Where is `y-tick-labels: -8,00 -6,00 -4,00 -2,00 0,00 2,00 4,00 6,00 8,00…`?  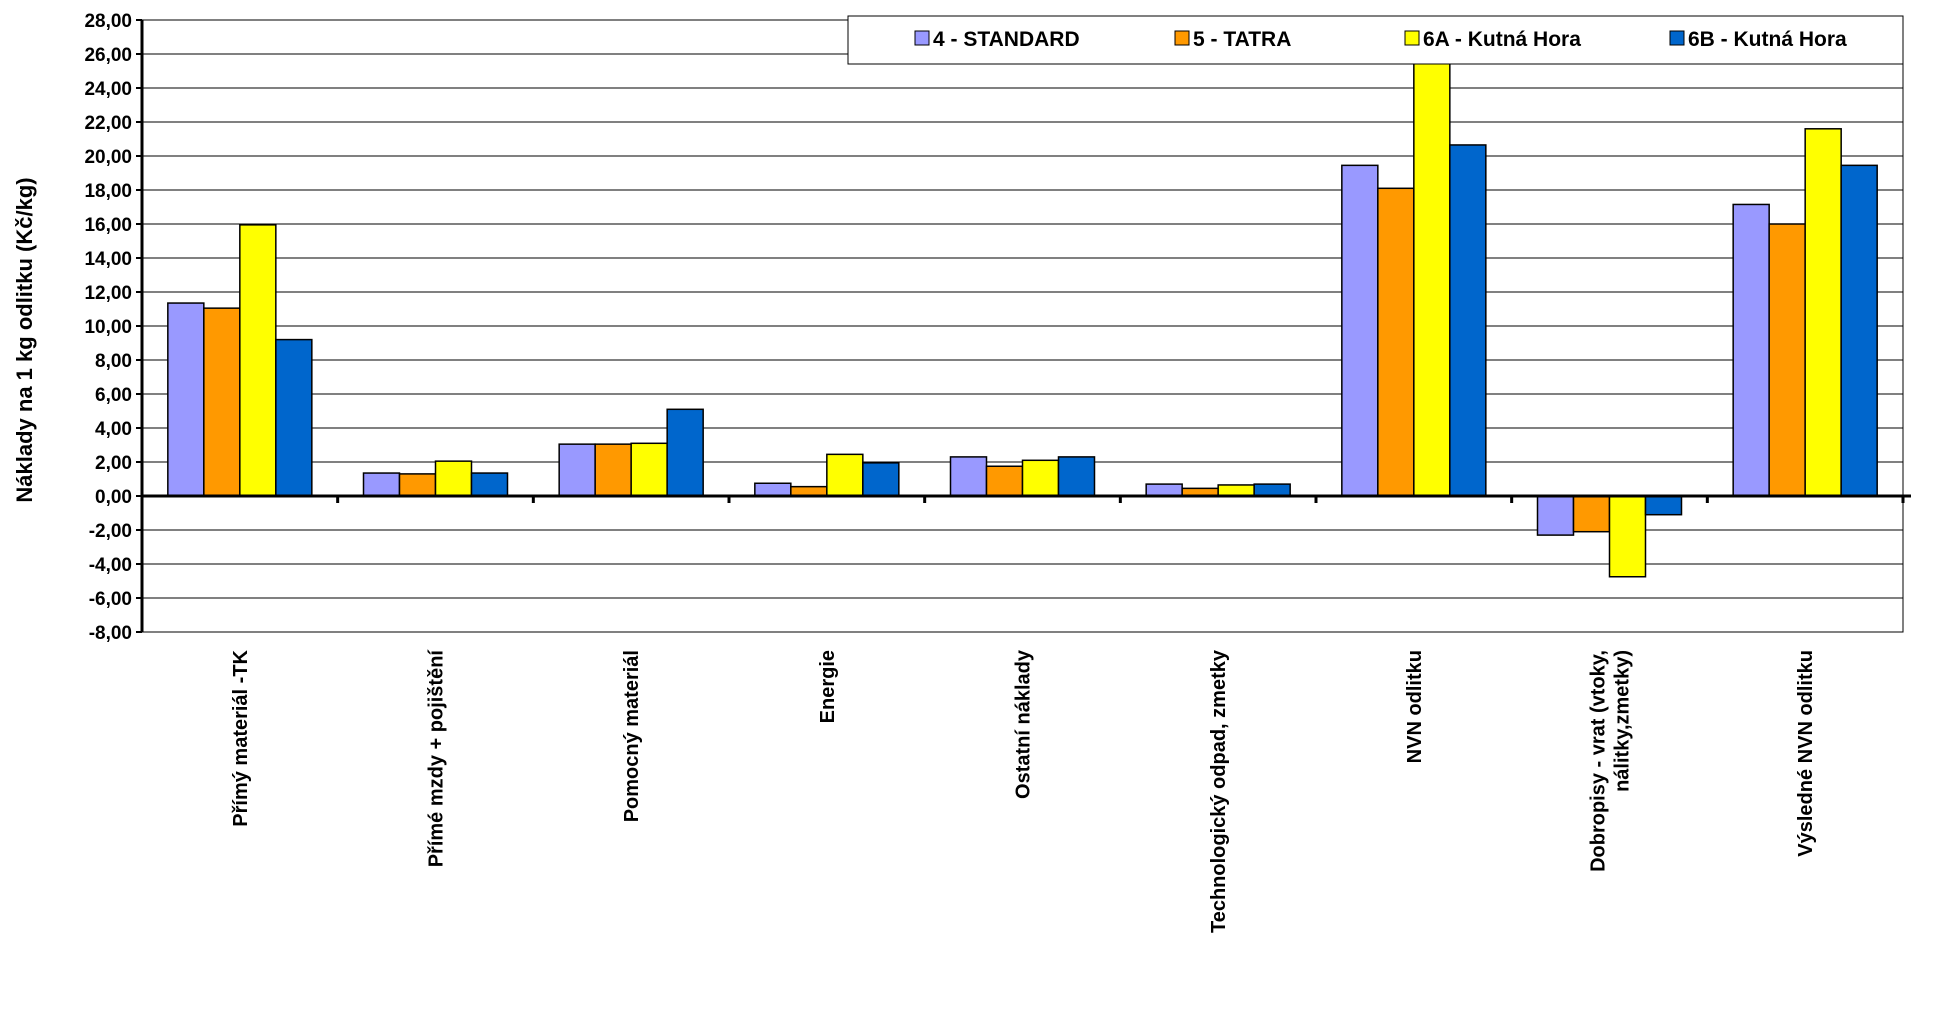 y-tick-labels: -8,00 -6,00 -4,00 -2,00 0,00 2,00 4,00 6,00 8,00… is located at coordinates (108, 327).